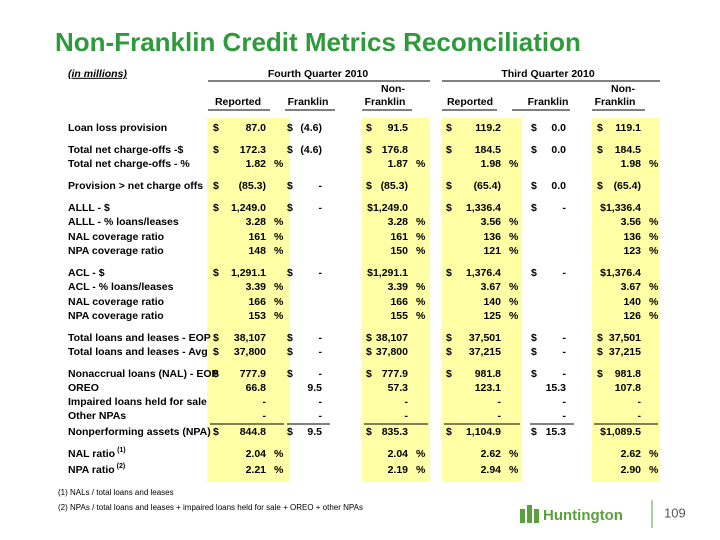 Image resolution: width=720 pixels, height=540 pixels. I want to click on cell: 161, so click(399, 237).